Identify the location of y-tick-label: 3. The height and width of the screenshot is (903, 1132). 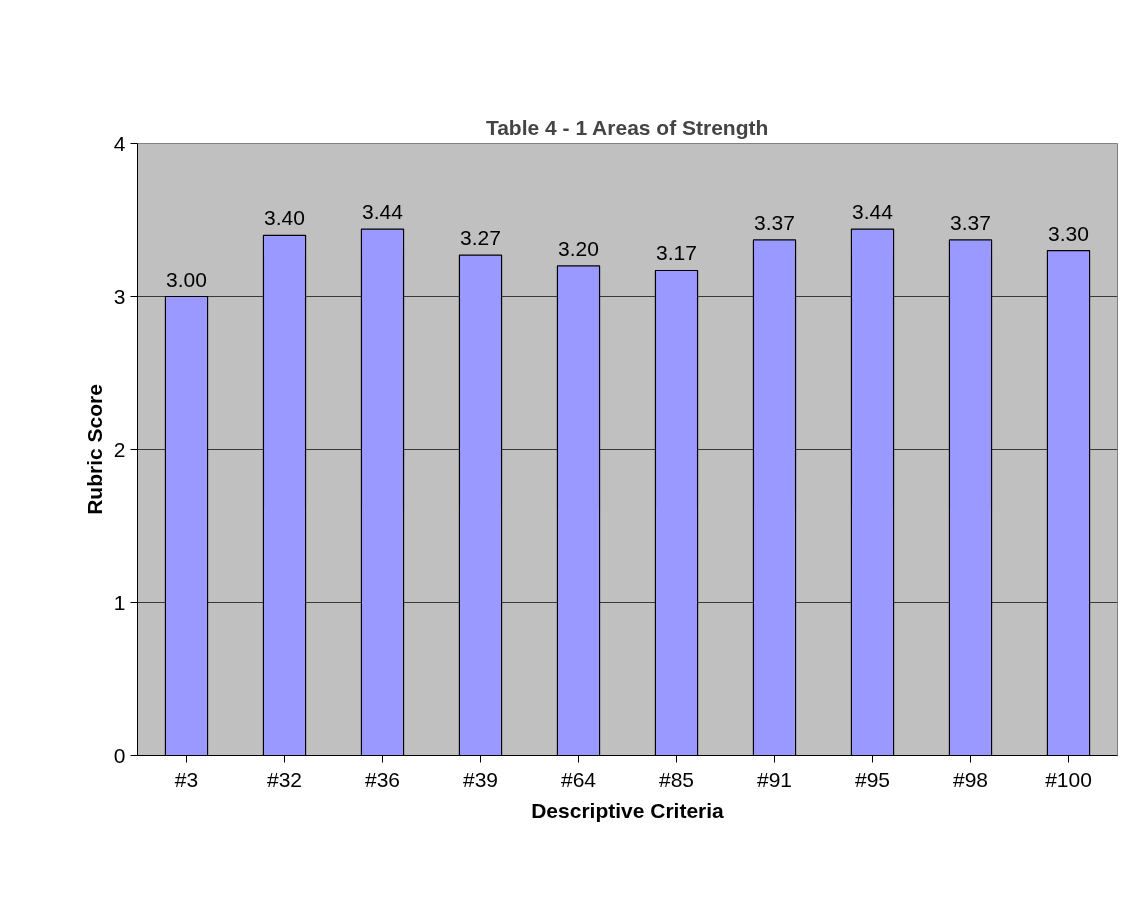
(119, 296).